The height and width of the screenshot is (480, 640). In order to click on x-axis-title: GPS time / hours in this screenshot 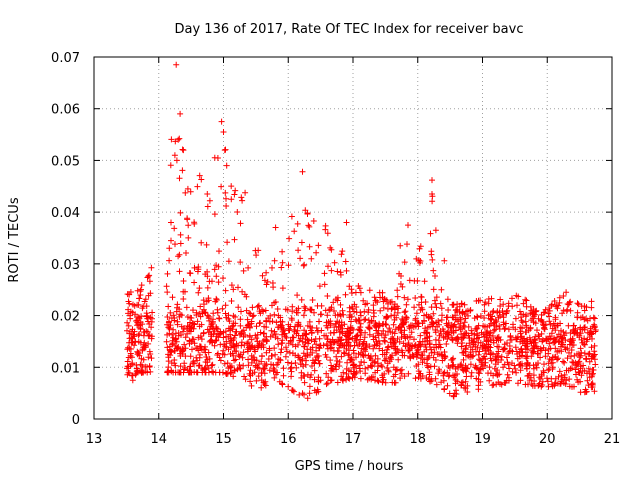, I will do `click(349, 466)`.